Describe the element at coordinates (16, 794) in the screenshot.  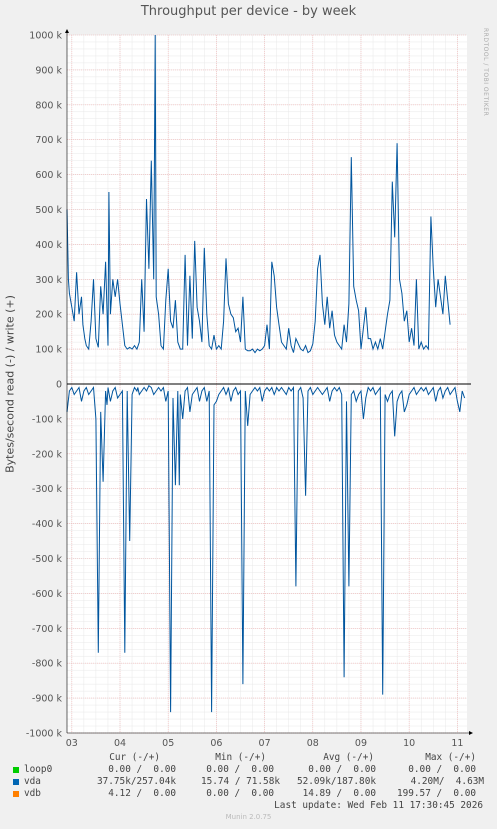
I see `legend-swatch-vdb` at that location.